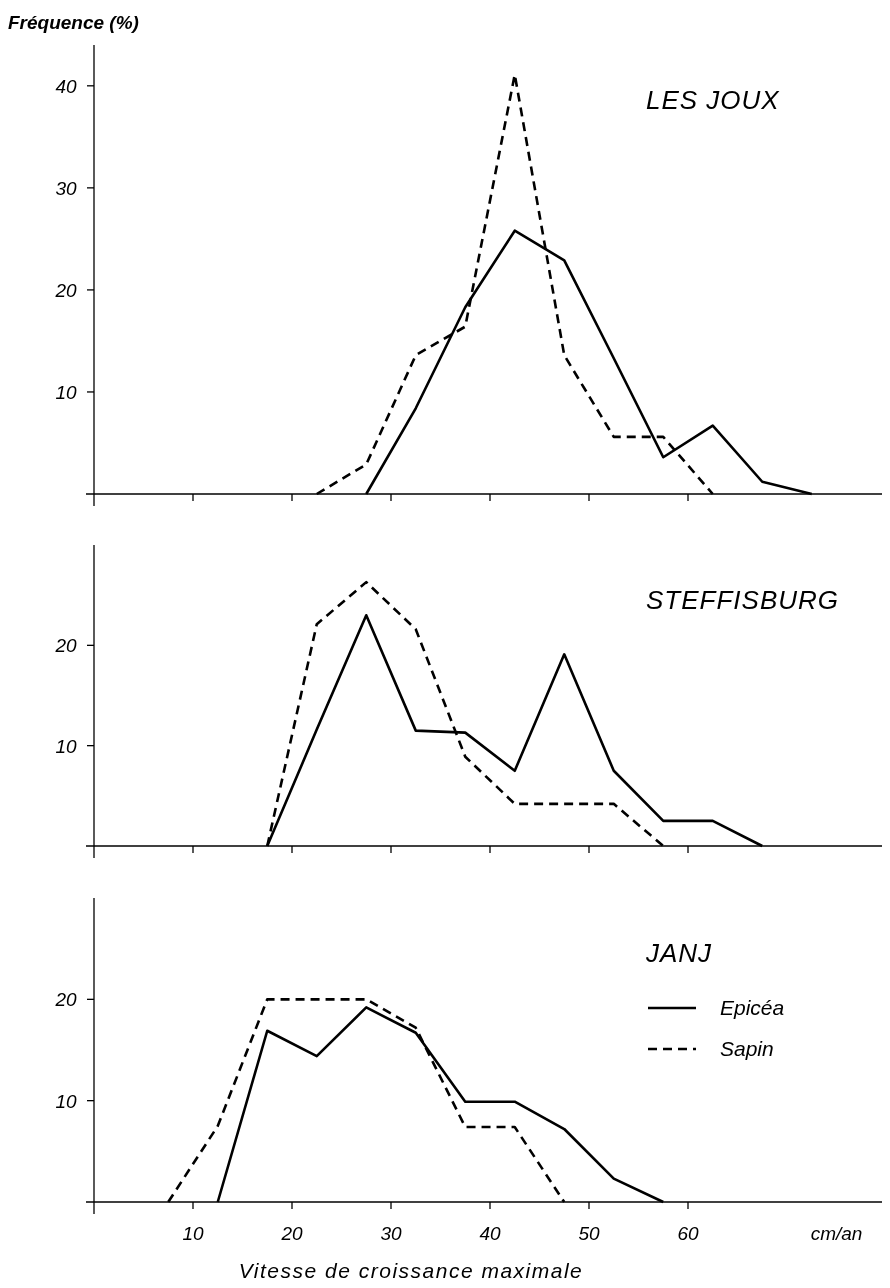 The height and width of the screenshot is (1288, 890). What do you see at coordinates (391, 1233) in the screenshot?
I see `x-tick-label: 30` at bounding box center [391, 1233].